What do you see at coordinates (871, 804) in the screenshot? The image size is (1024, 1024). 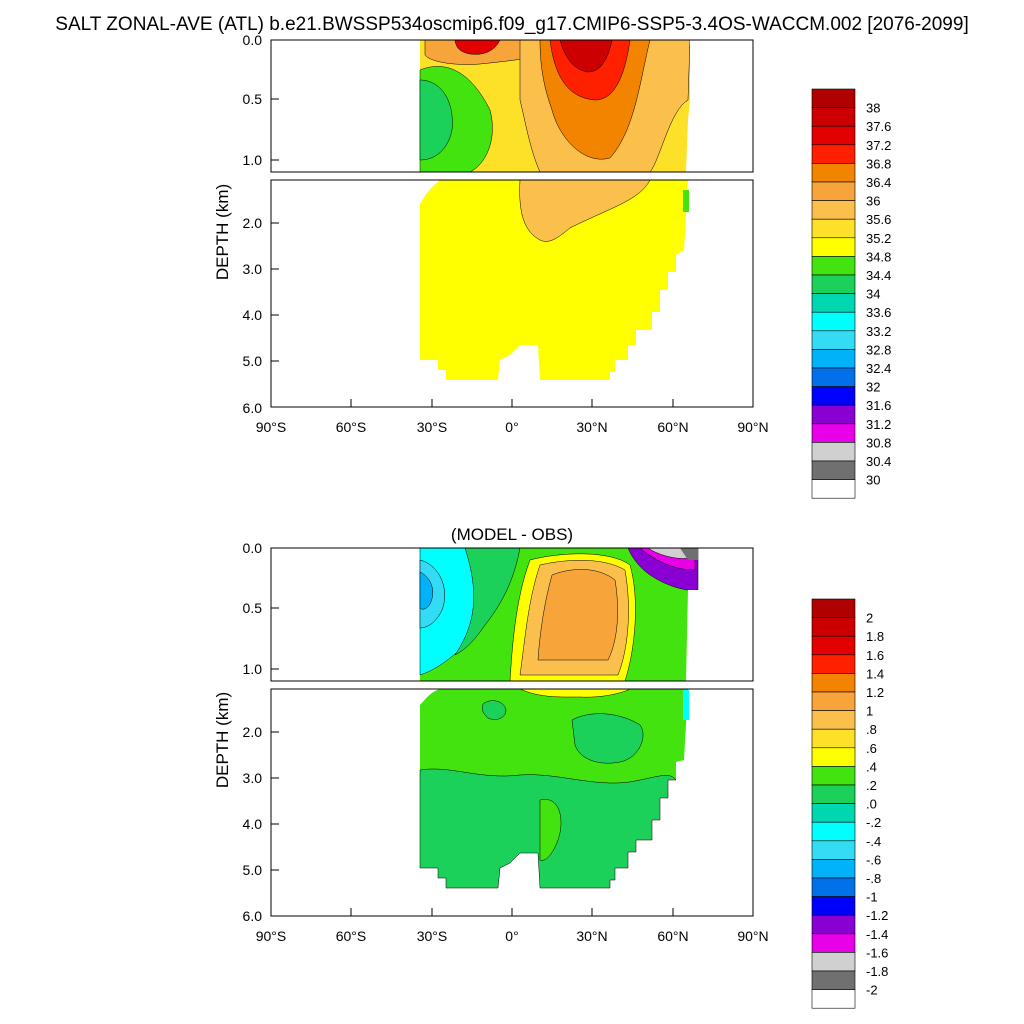 I see `colorbar-label: .0` at bounding box center [871, 804].